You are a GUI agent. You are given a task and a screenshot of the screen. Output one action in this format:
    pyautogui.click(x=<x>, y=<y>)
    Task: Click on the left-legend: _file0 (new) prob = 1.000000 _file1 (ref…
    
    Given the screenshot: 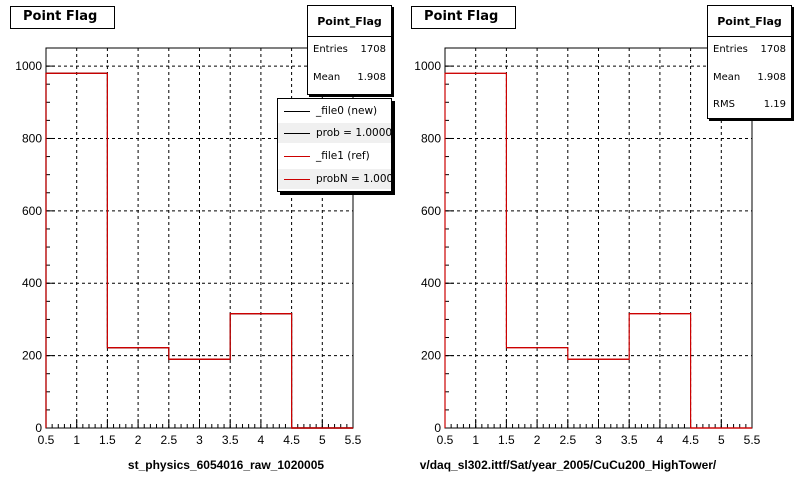 What is the action you would take?
    pyautogui.click(x=334, y=145)
    